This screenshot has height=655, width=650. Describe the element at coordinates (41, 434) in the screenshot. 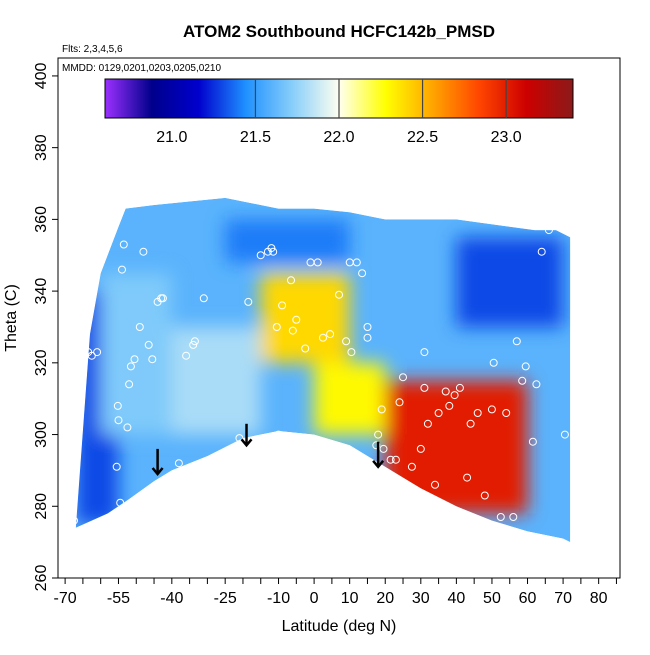

I see `y-tick-label: 300` at that location.